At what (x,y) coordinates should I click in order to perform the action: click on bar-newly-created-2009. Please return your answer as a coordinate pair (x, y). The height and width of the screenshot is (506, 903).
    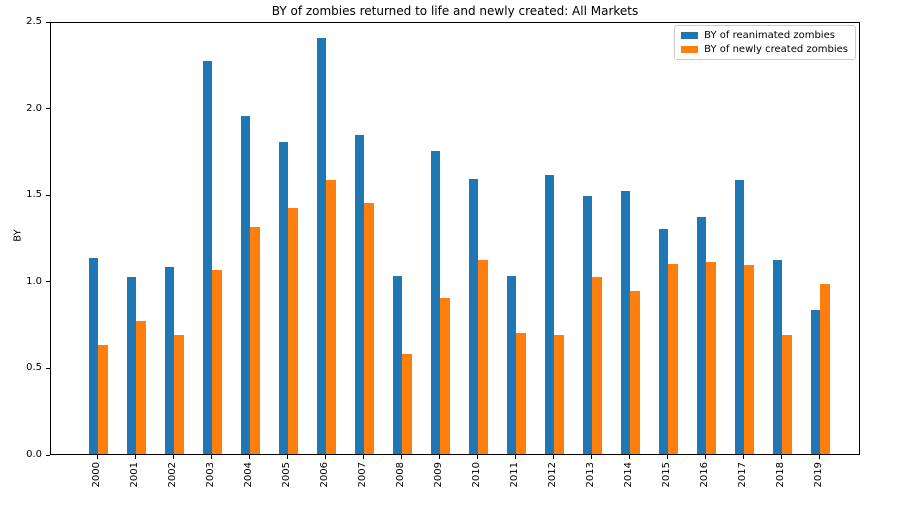
    Looking at the image, I should click on (445, 376).